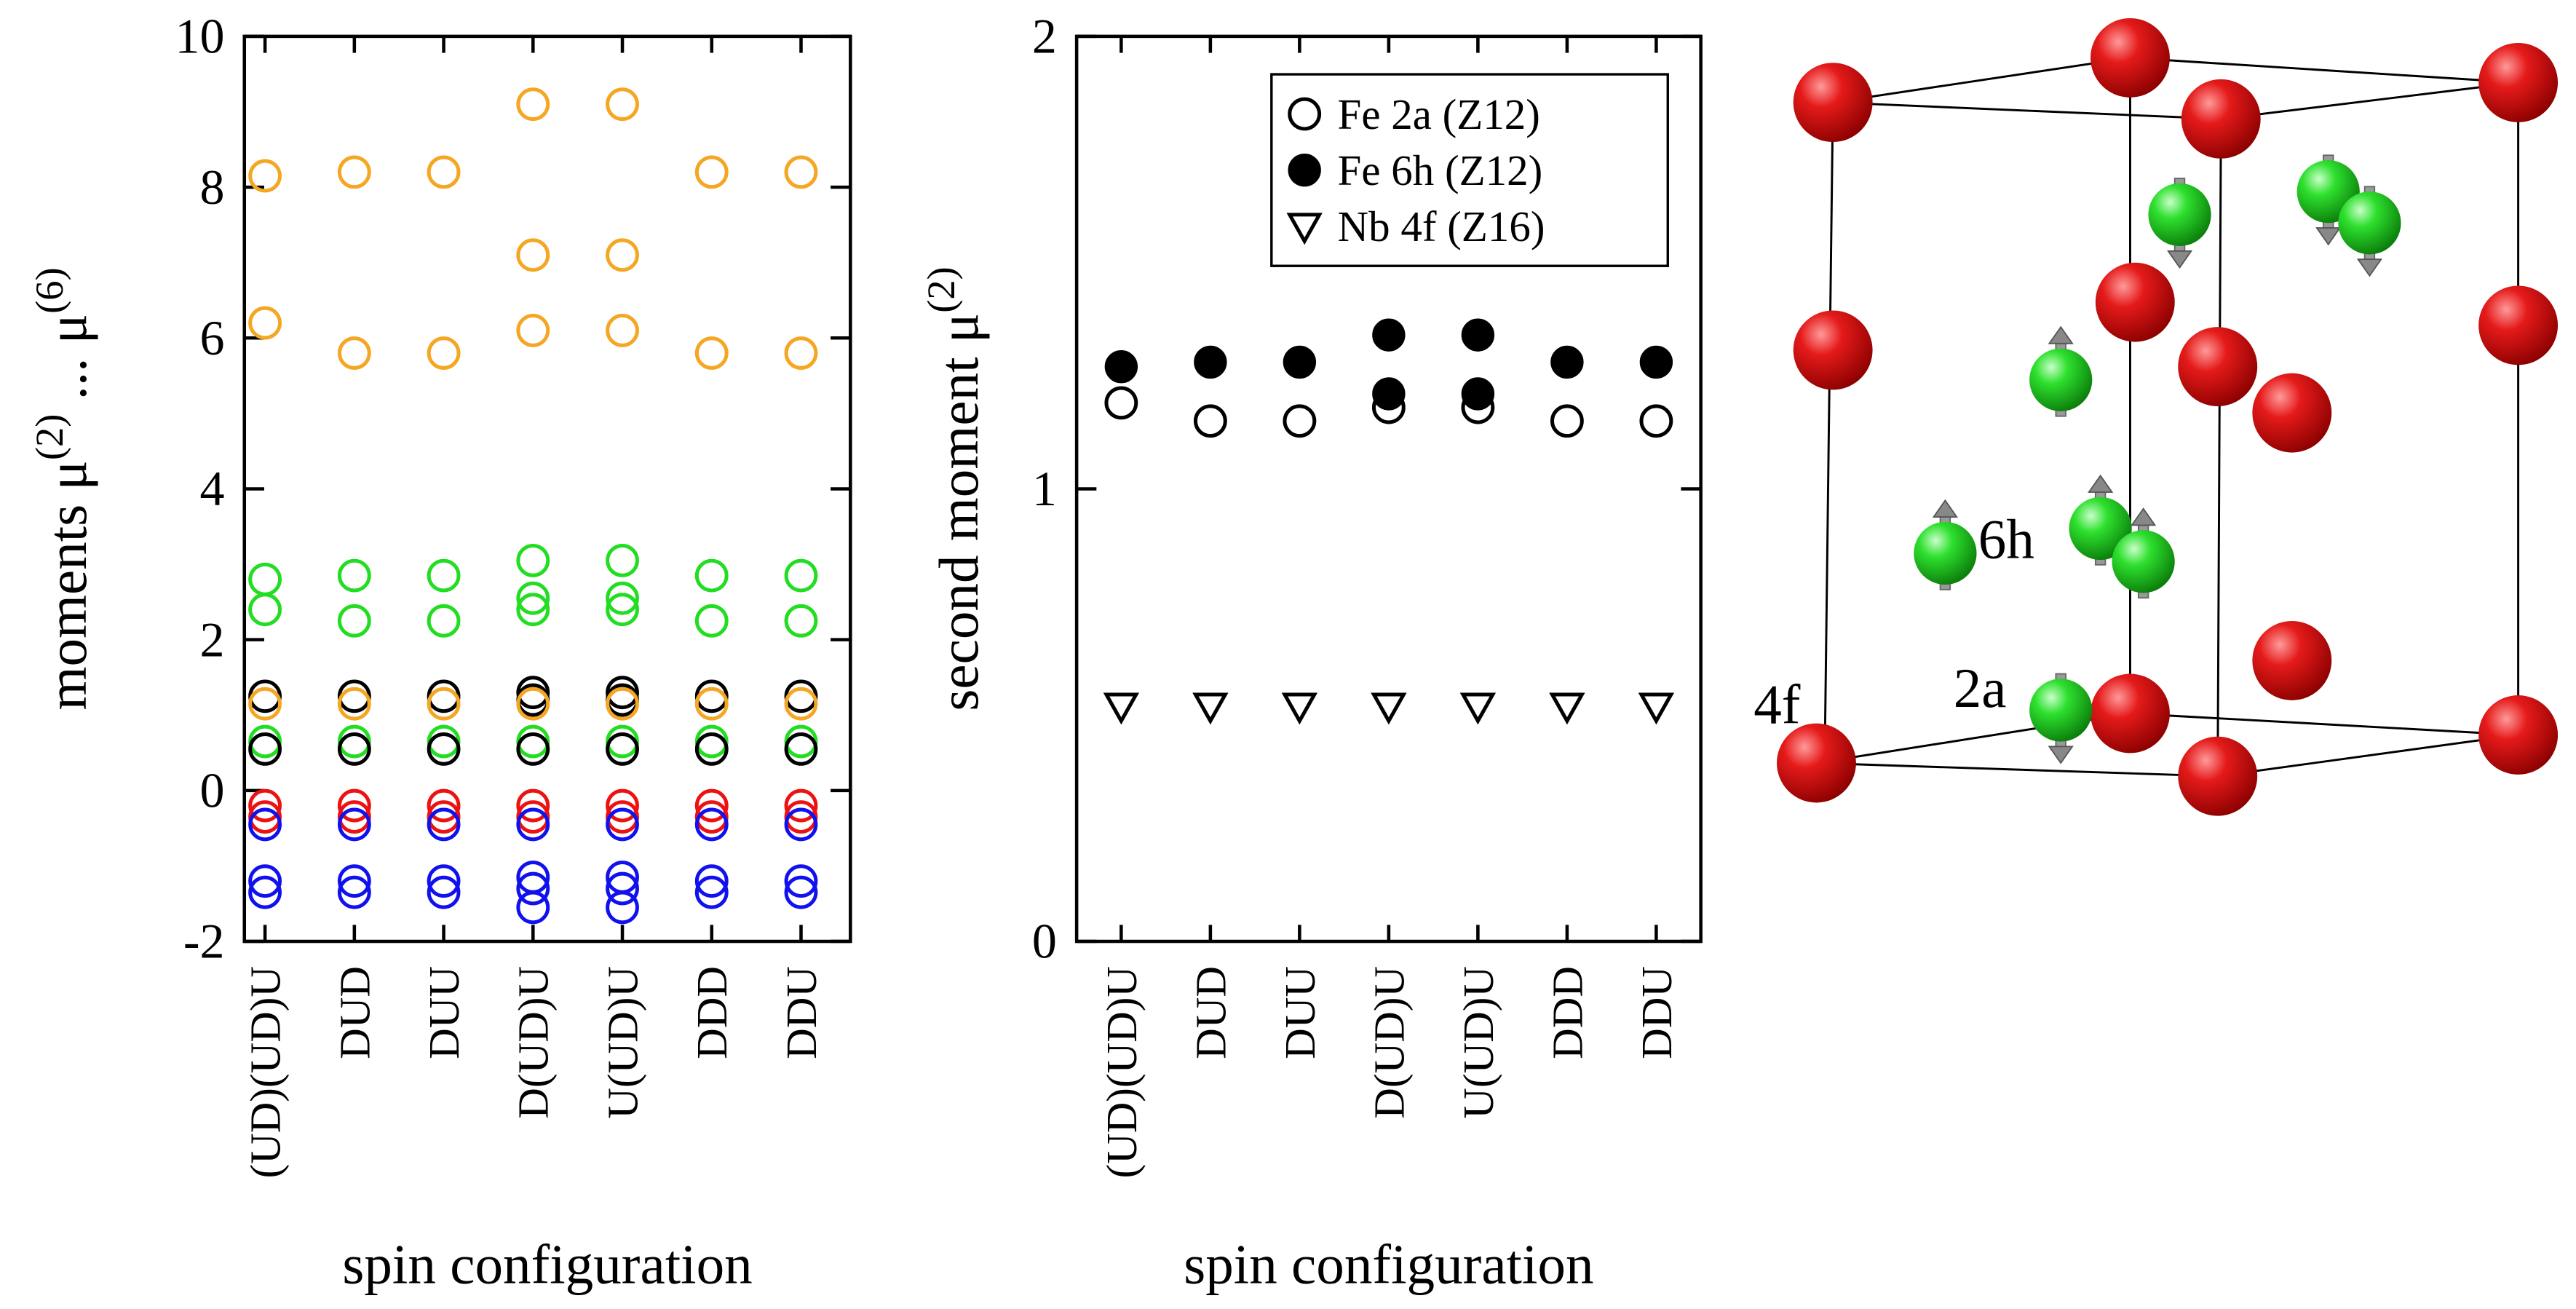 The height and width of the screenshot is (1309, 2576). I want to click on y-tick-label: 6, so click(211, 337).